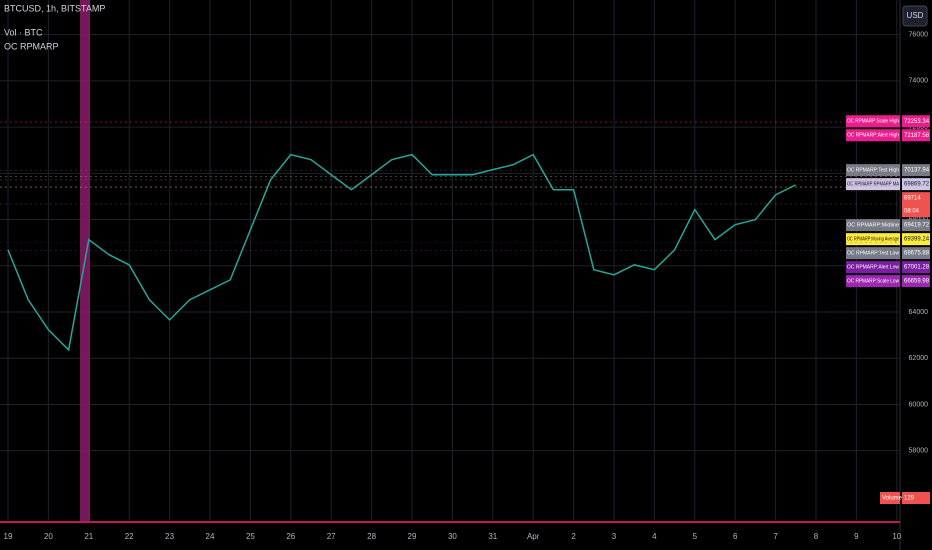 This screenshot has height=550, width=932. I want to click on volume-label-value: 129, so click(909, 499).